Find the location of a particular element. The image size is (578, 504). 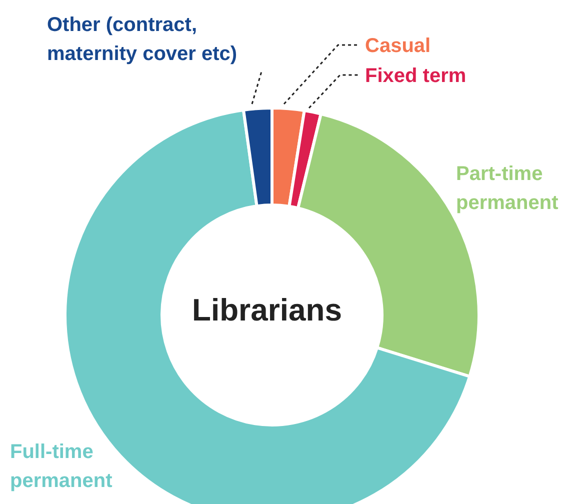

slice-label: Other (contract, maternity cover etc) is located at coordinates (142, 39).